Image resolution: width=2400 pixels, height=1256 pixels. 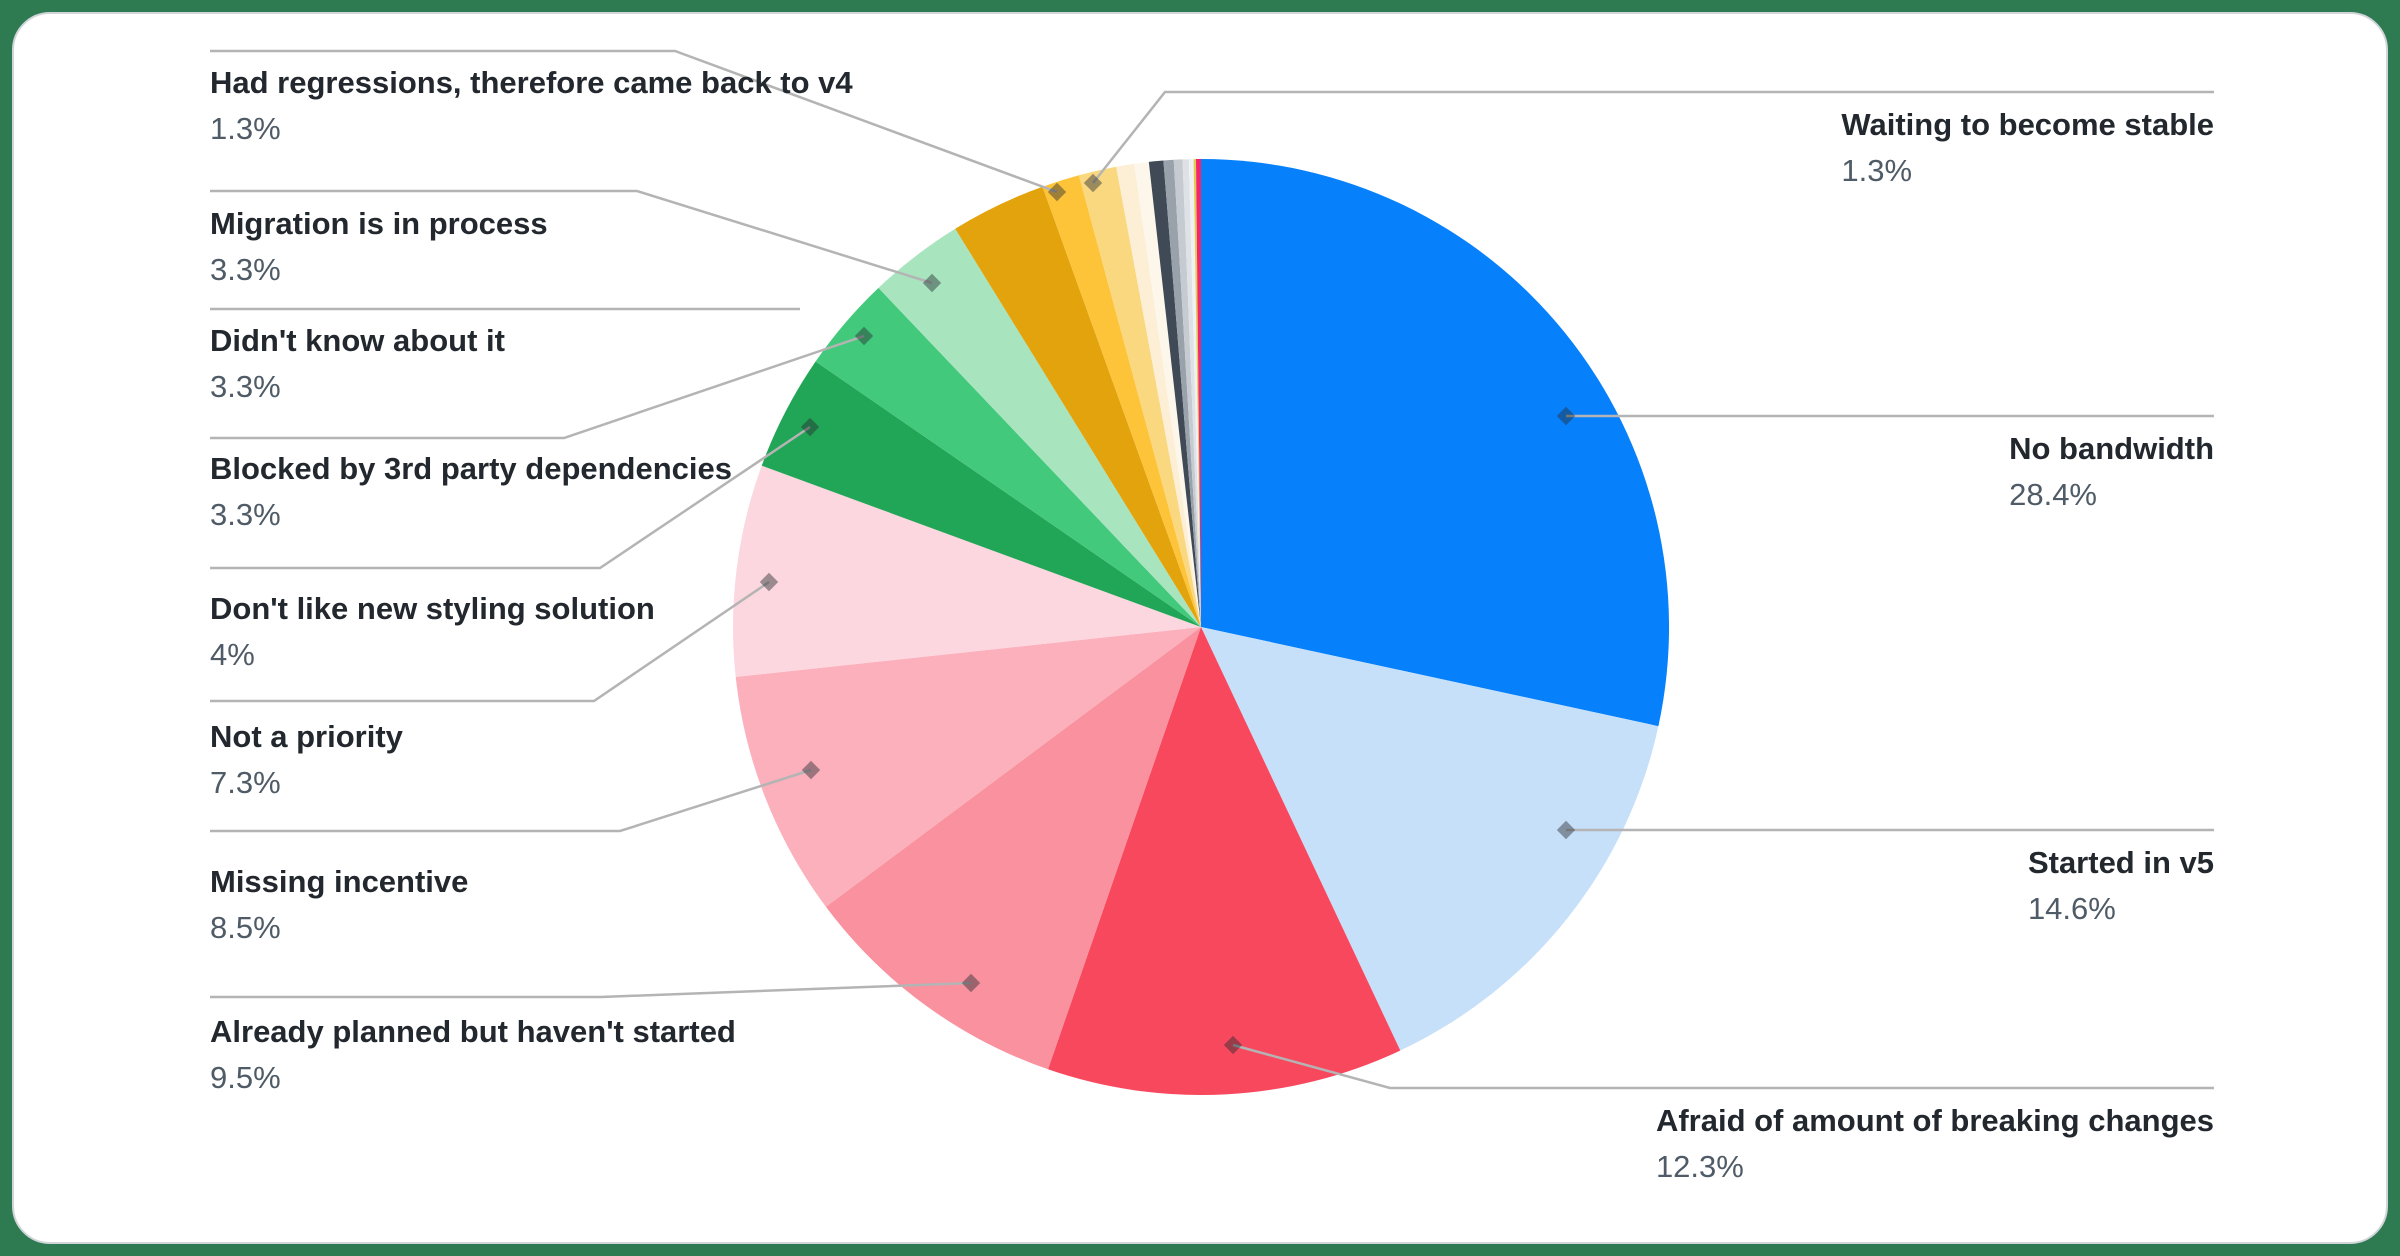 What do you see at coordinates (1430, 839) in the screenshot?
I see `pie-slice-started-in-v5` at bounding box center [1430, 839].